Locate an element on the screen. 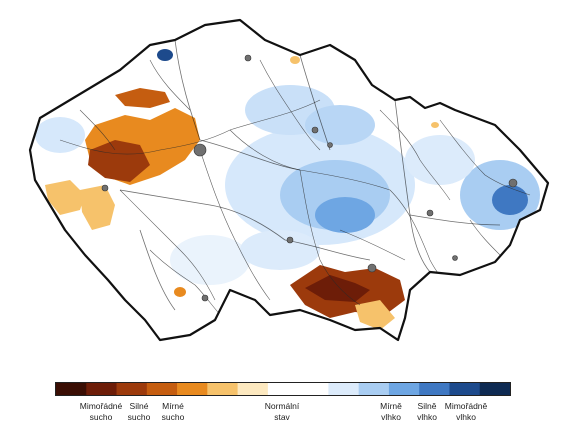 The height and width of the screenshot is (428, 561). dry-zone-south-moravia-core is located at coordinates (337, 288).